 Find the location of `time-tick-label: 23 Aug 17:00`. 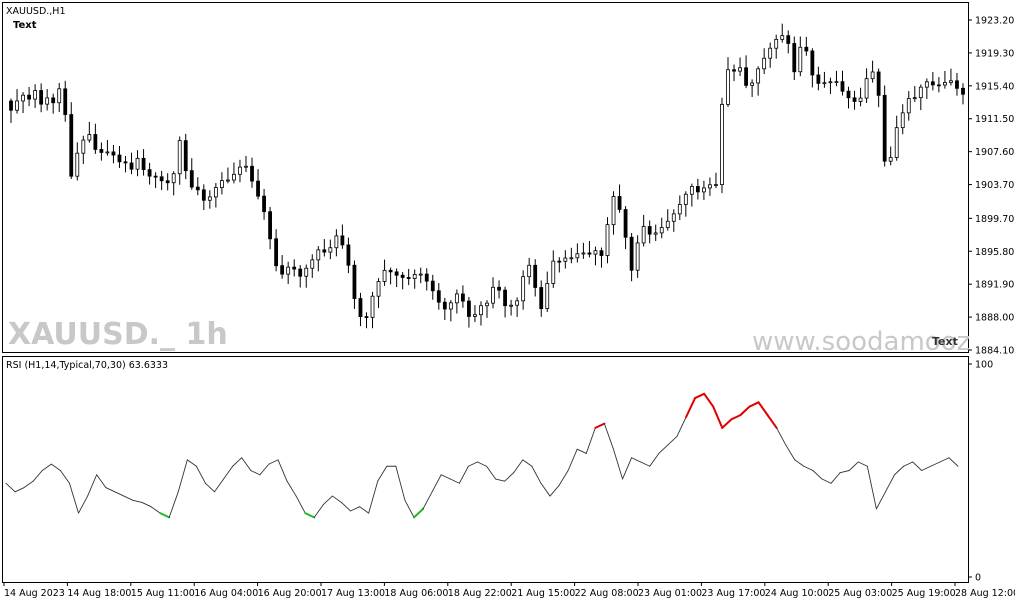

time-tick-label: 23 Aug 17:00 is located at coordinates (733, 593).